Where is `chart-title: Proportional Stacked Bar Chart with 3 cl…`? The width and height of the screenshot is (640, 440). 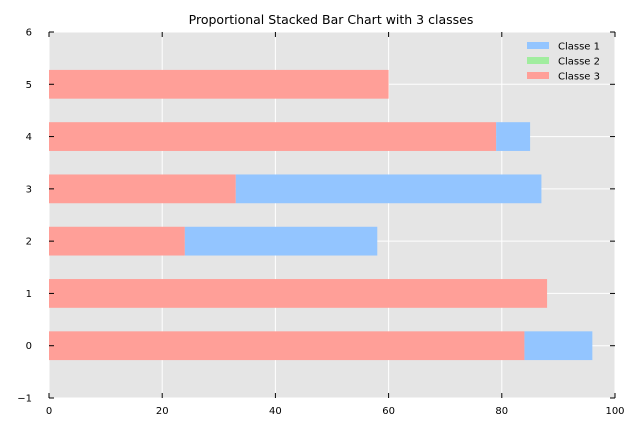
chart-title: Proportional Stacked Bar Chart with 3 cl… is located at coordinates (331, 19).